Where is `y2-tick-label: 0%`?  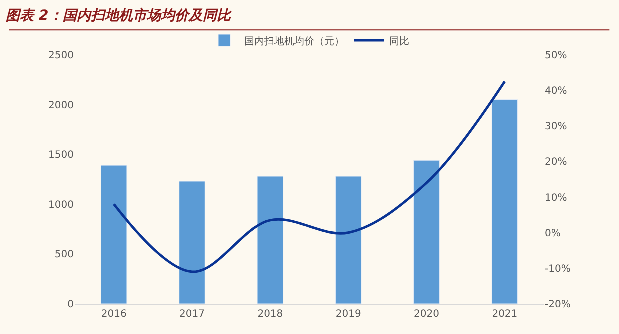
y2-tick-label: 0% is located at coordinates (553, 234).